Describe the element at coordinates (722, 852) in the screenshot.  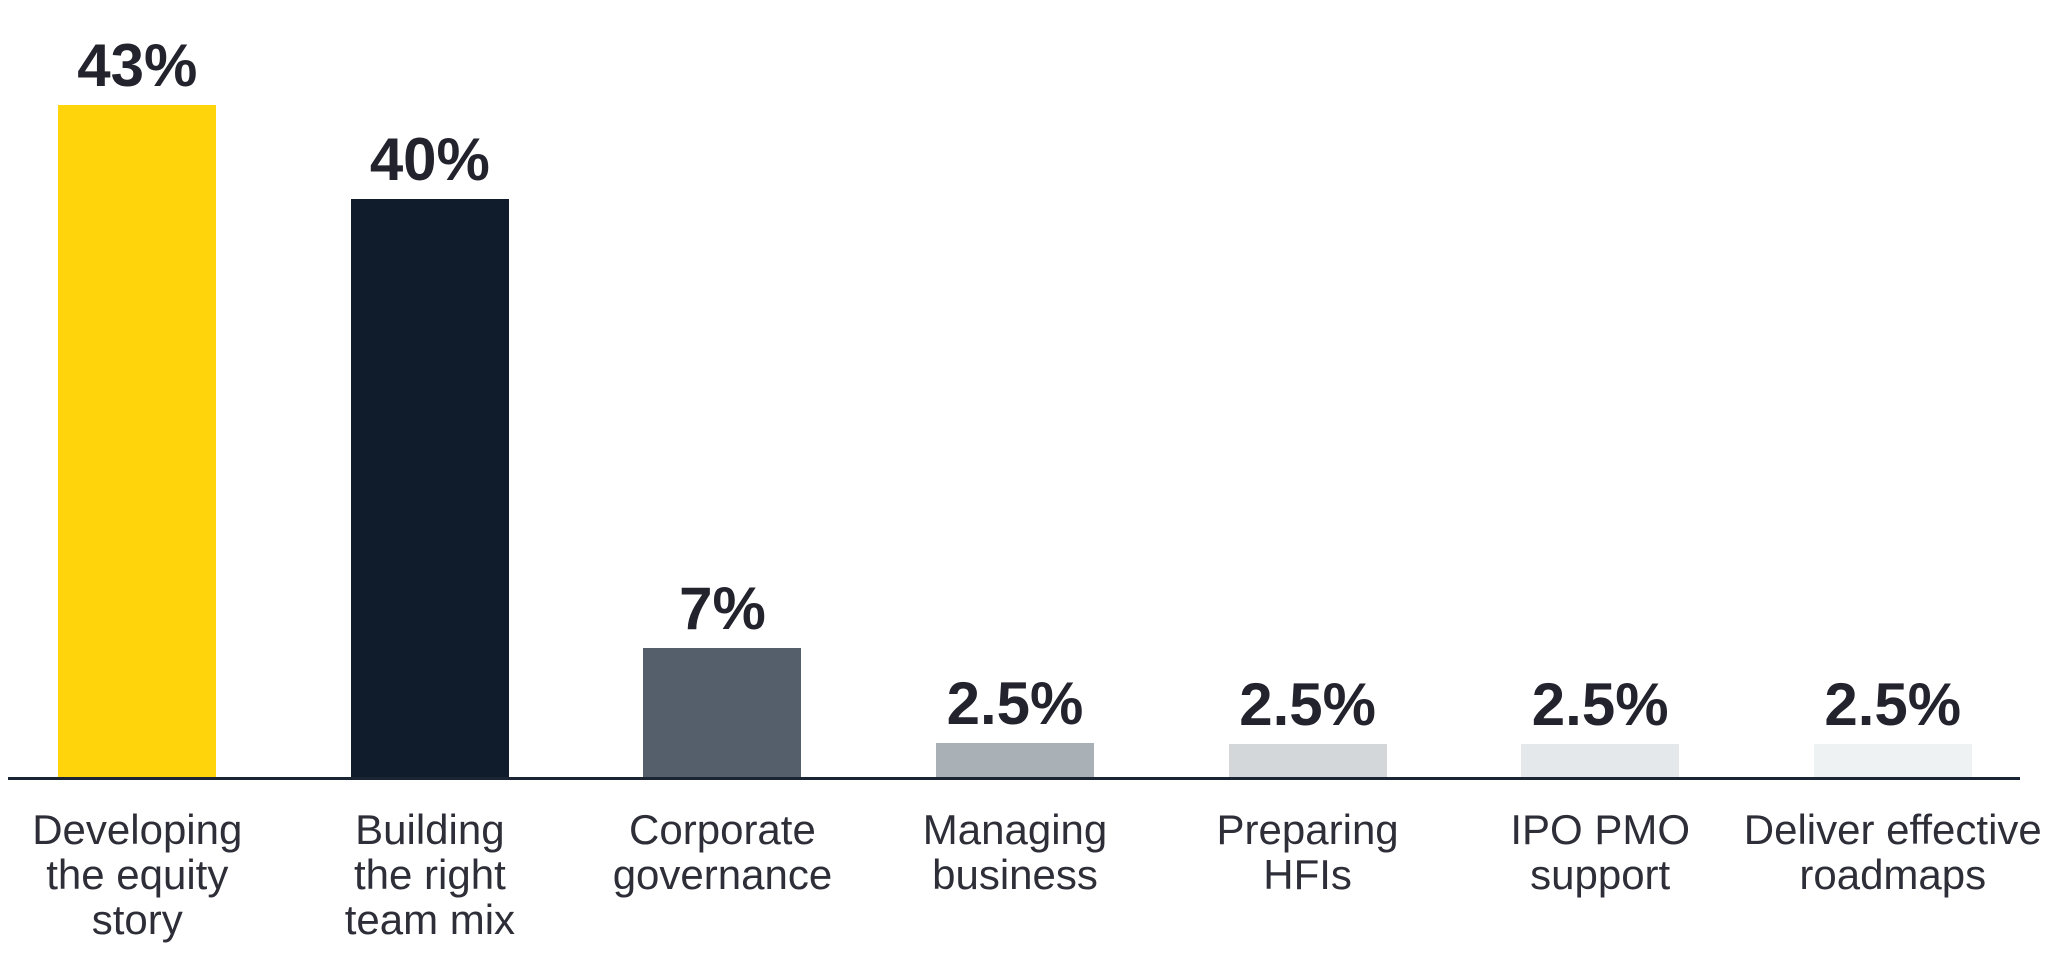
I see `category-label: Corporate governance` at that location.